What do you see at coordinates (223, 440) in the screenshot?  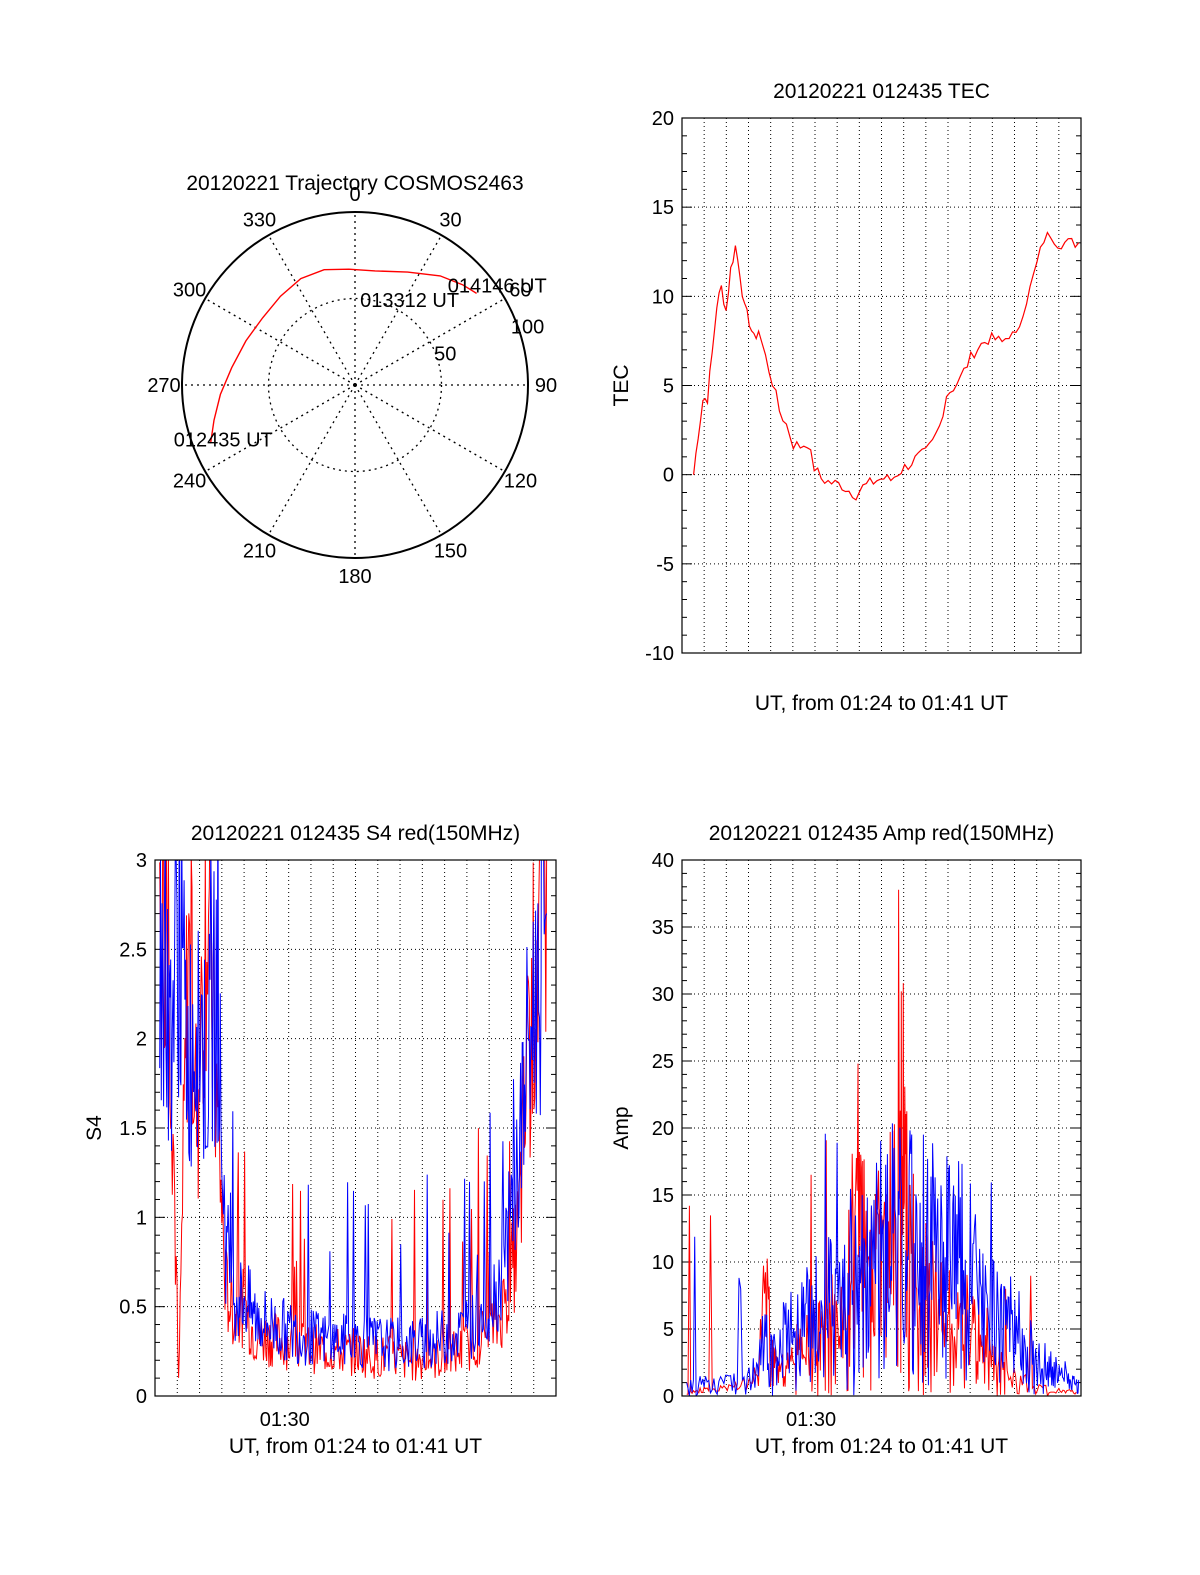 I see `trajectory-annotation: 012435 UT` at bounding box center [223, 440].